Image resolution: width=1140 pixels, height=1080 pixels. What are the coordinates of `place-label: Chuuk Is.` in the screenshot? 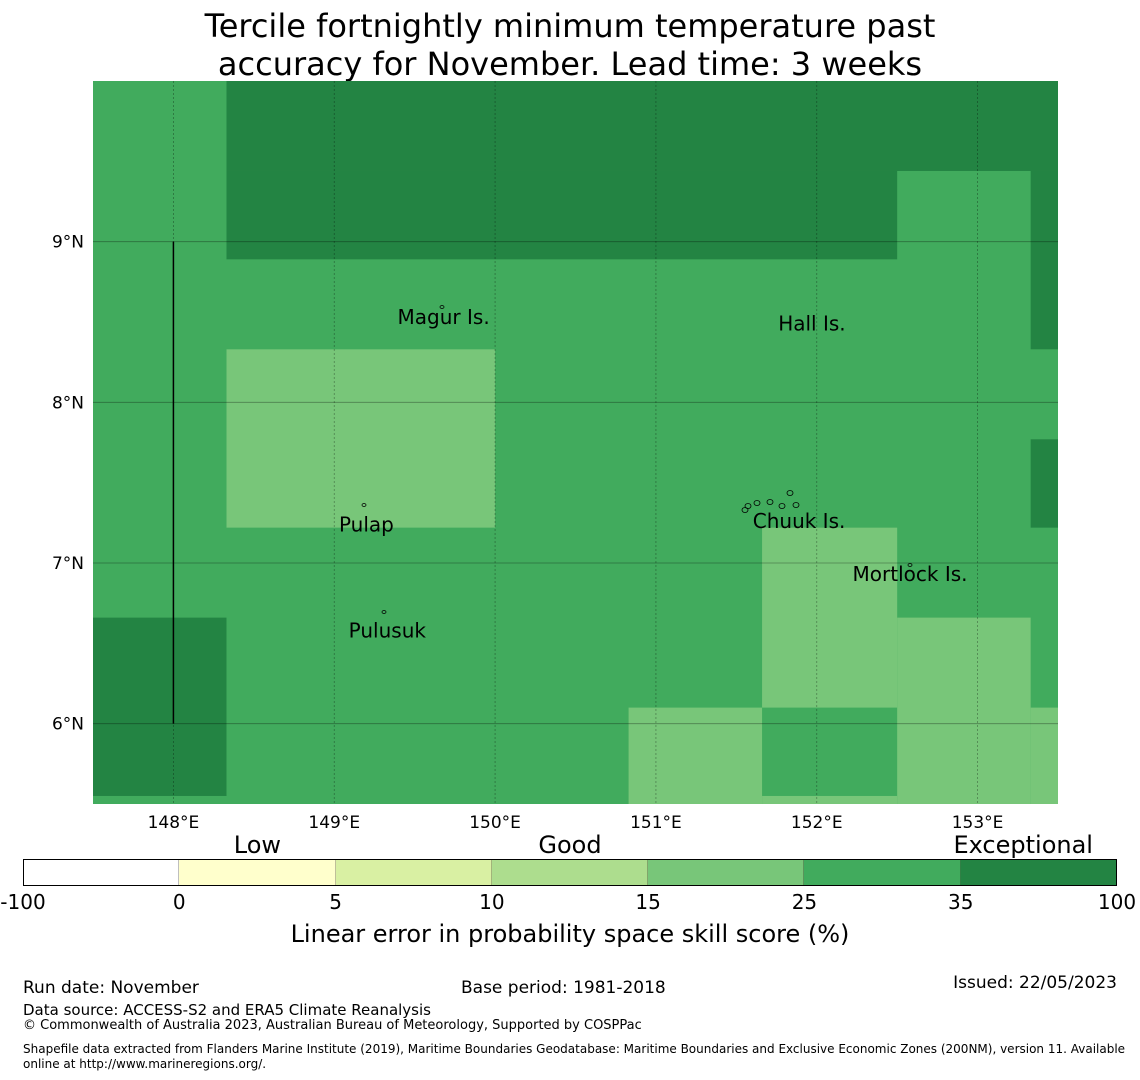 It's located at (799, 521).